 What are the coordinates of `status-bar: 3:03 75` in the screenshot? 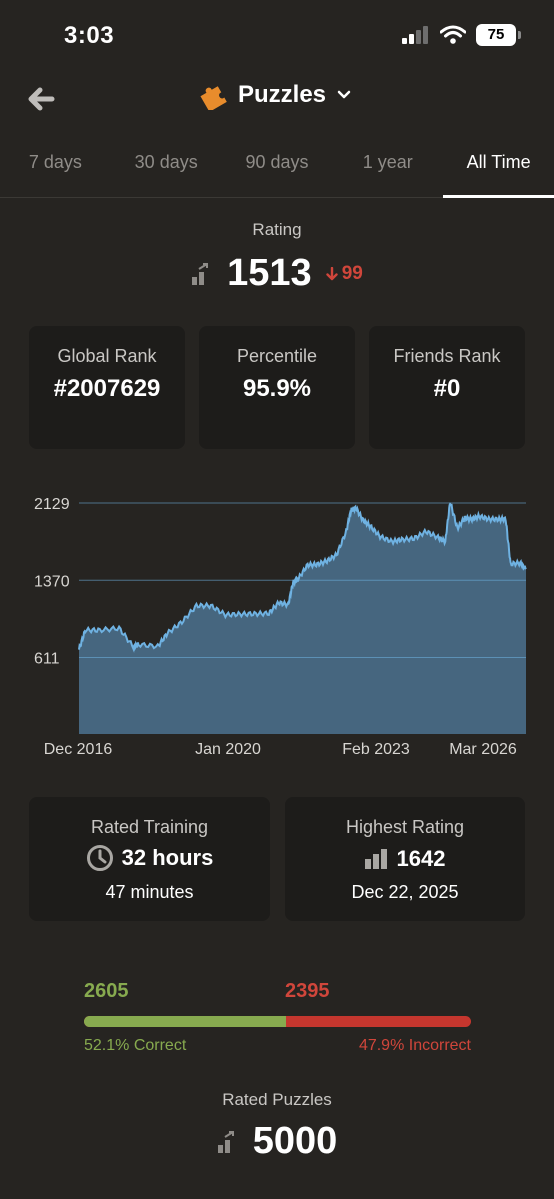 It's located at (277, 35).